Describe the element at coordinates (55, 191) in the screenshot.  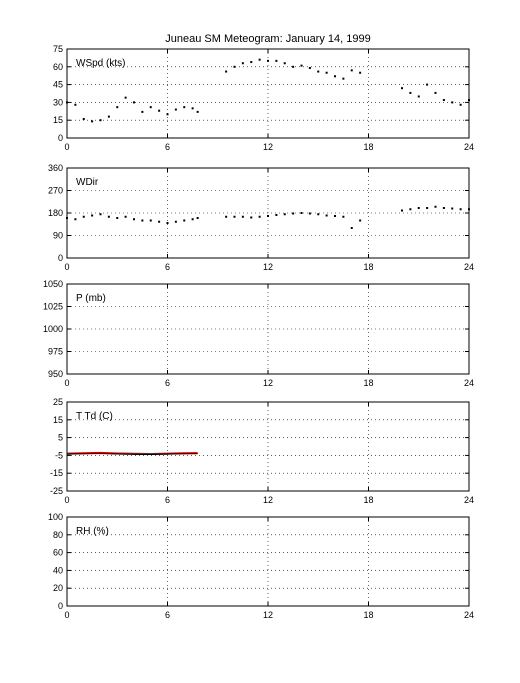
I see `y-tick-label: 270` at that location.